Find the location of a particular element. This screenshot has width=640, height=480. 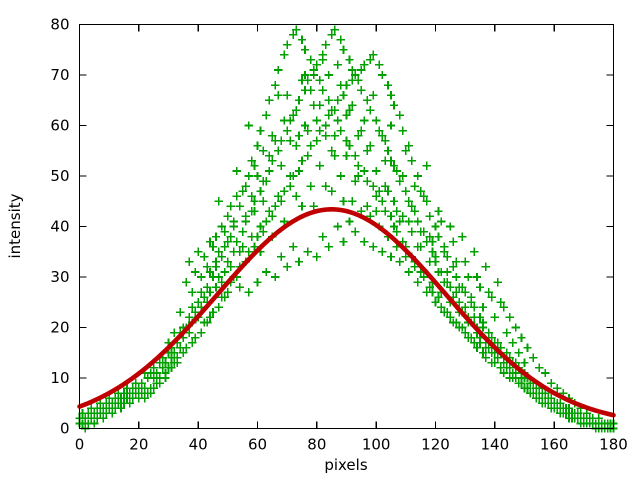

x-tick-label: 140 is located at coordinates (495, 445).